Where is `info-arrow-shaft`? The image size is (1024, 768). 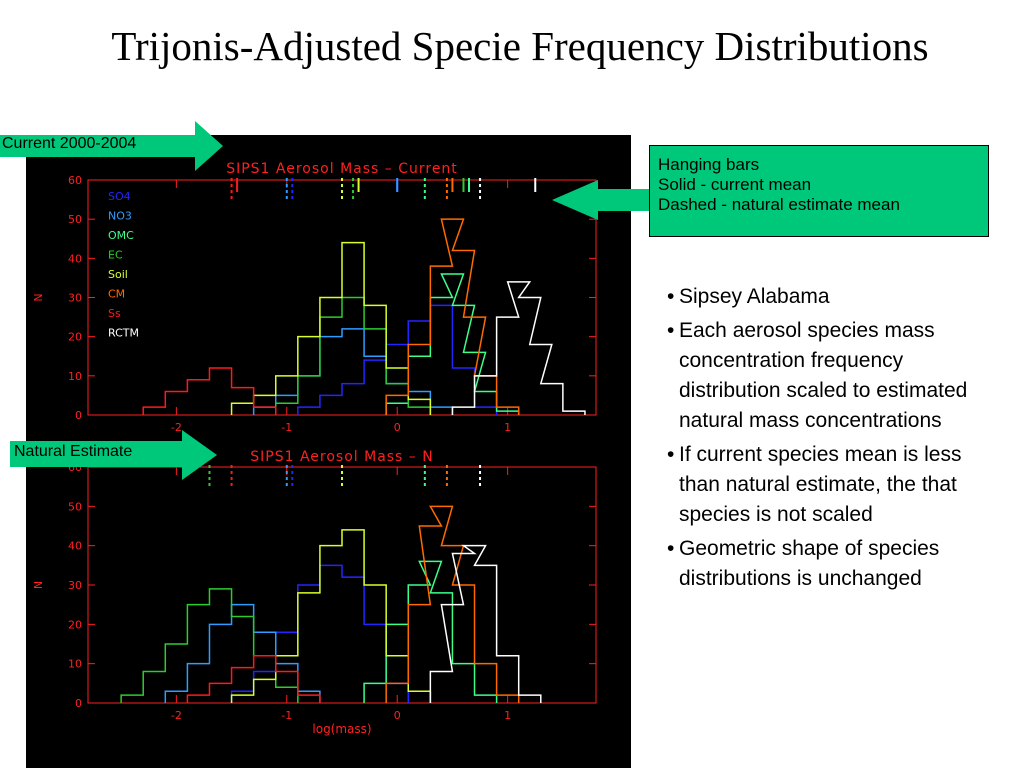
info-arrow-shaft is located at coordinates (623, 200).